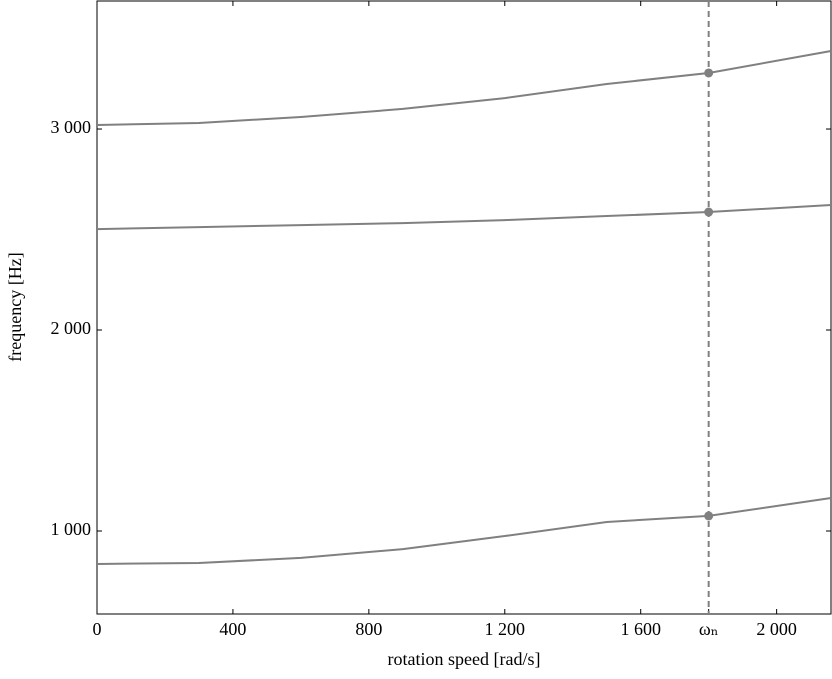 This screenshot has height=679, width=832. I want to click on x-tick-label: 1 200, so click(505, 629).